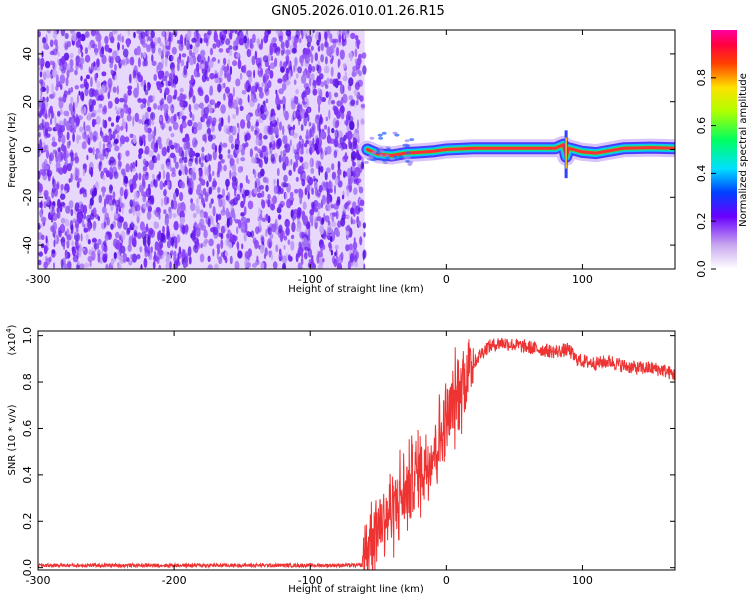 The height and width of the screenshot is (600, 750). Describe the element at coordinates (27, 429) in the screenshot. I see `snr-y-tick-label: 0.6` at that location.